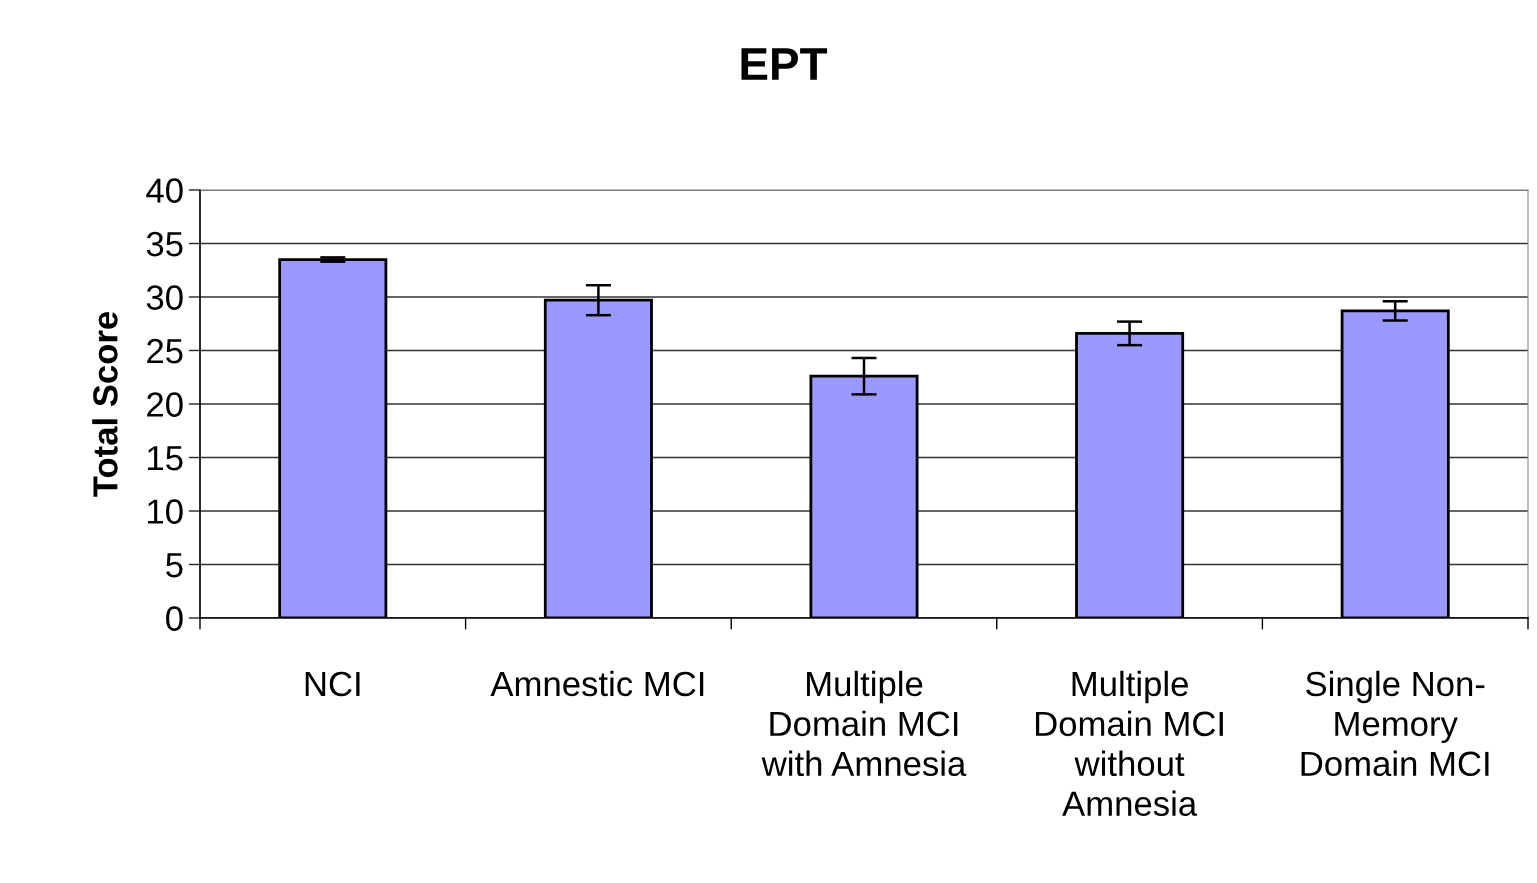  Describe the element at coordinates (165, 404) in the screenshot. I see `y-tick-label: 20` at that location.